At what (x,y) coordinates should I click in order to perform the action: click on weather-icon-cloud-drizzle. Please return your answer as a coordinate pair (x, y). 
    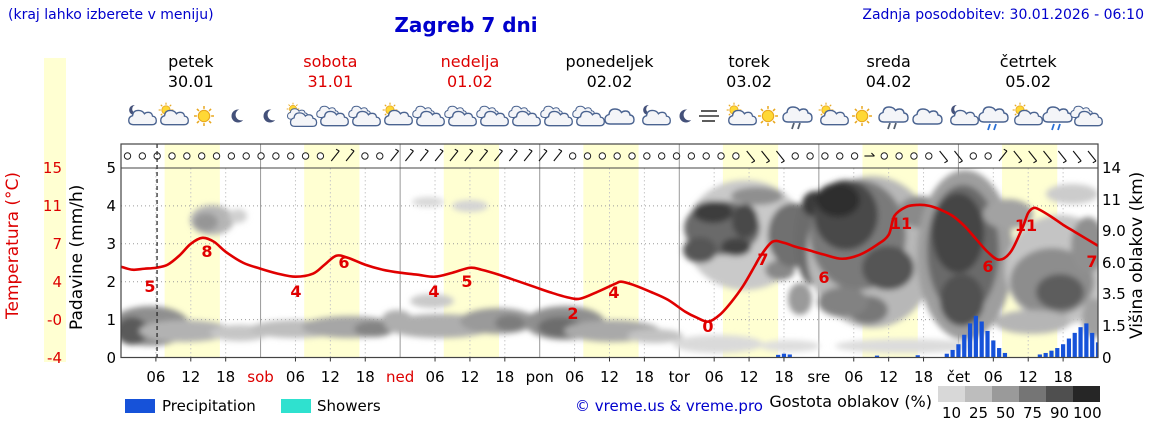
    Looking at the image, I should click on (893, 118).